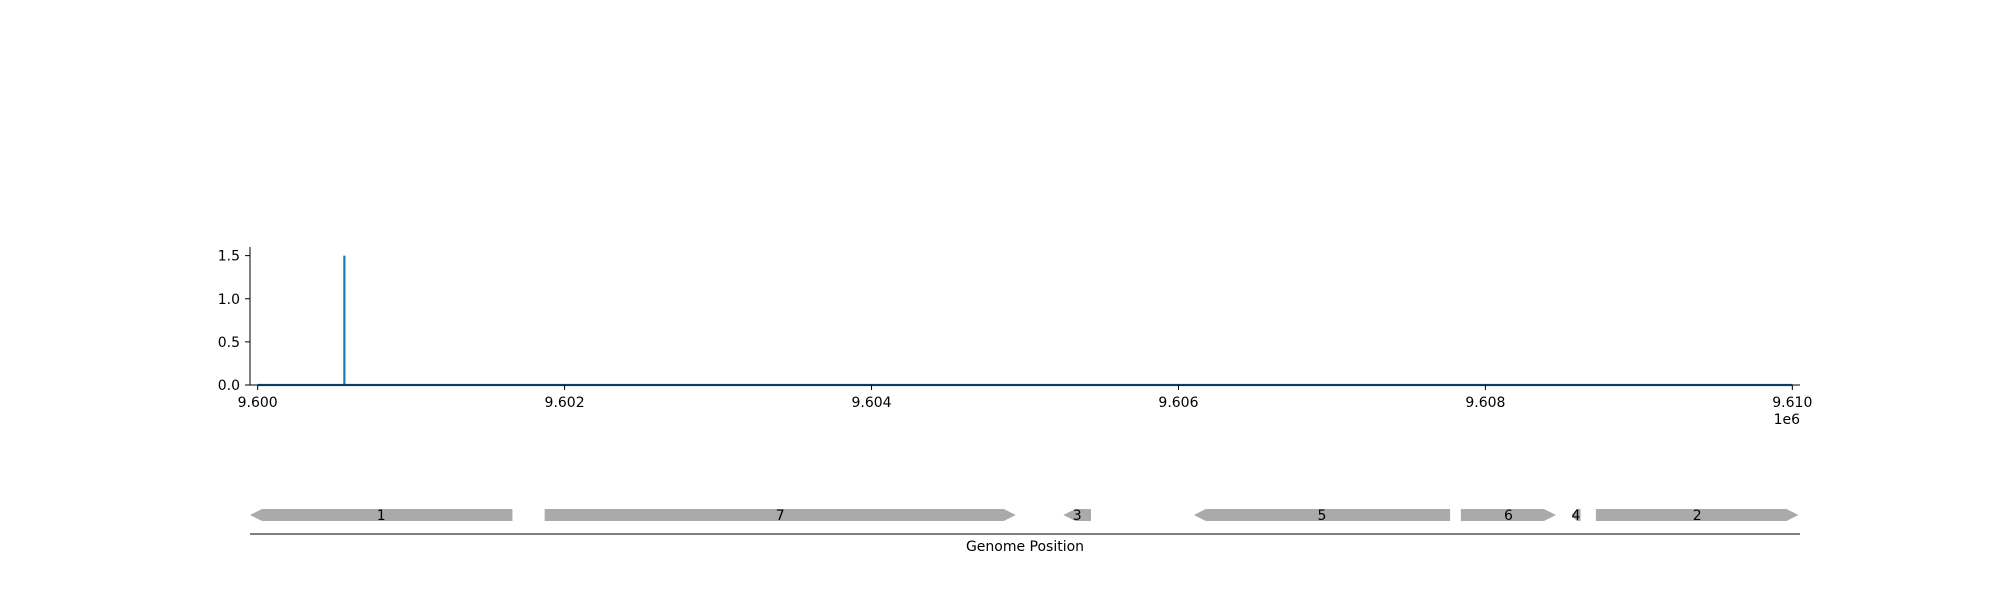  What do you see at coordinates (871, 403) in the screenshot?
I see `x-tick-label: 9.604` at bounding box center [871, 403].